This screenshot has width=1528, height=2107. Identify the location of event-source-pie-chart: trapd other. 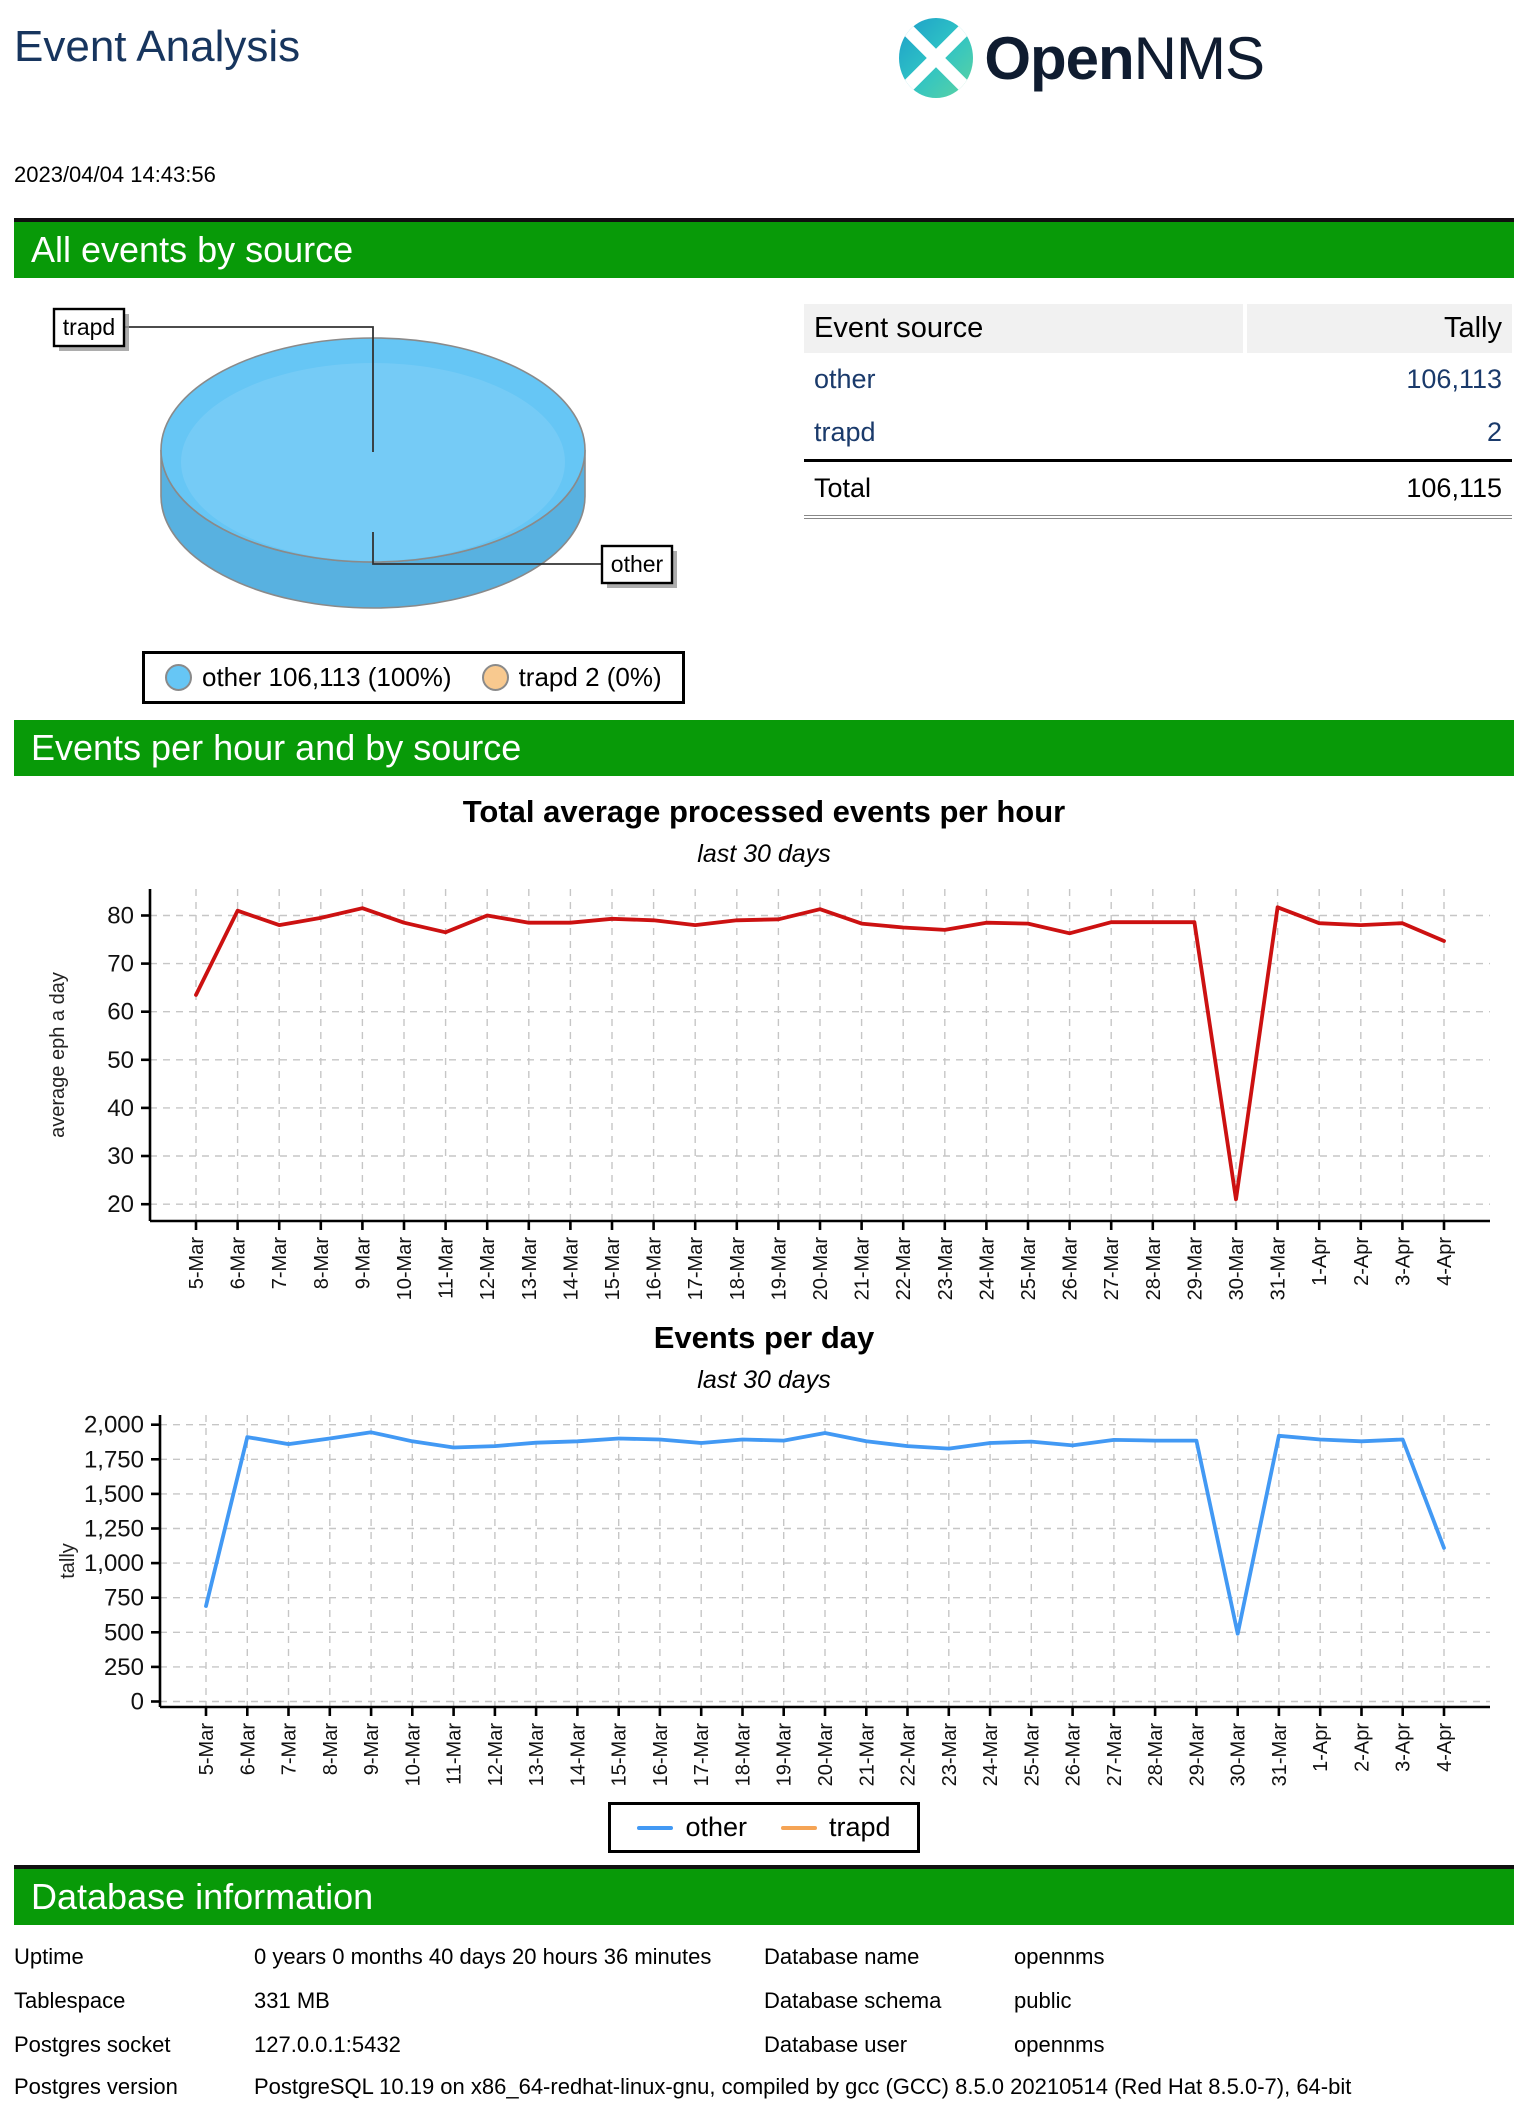
(364, 458).